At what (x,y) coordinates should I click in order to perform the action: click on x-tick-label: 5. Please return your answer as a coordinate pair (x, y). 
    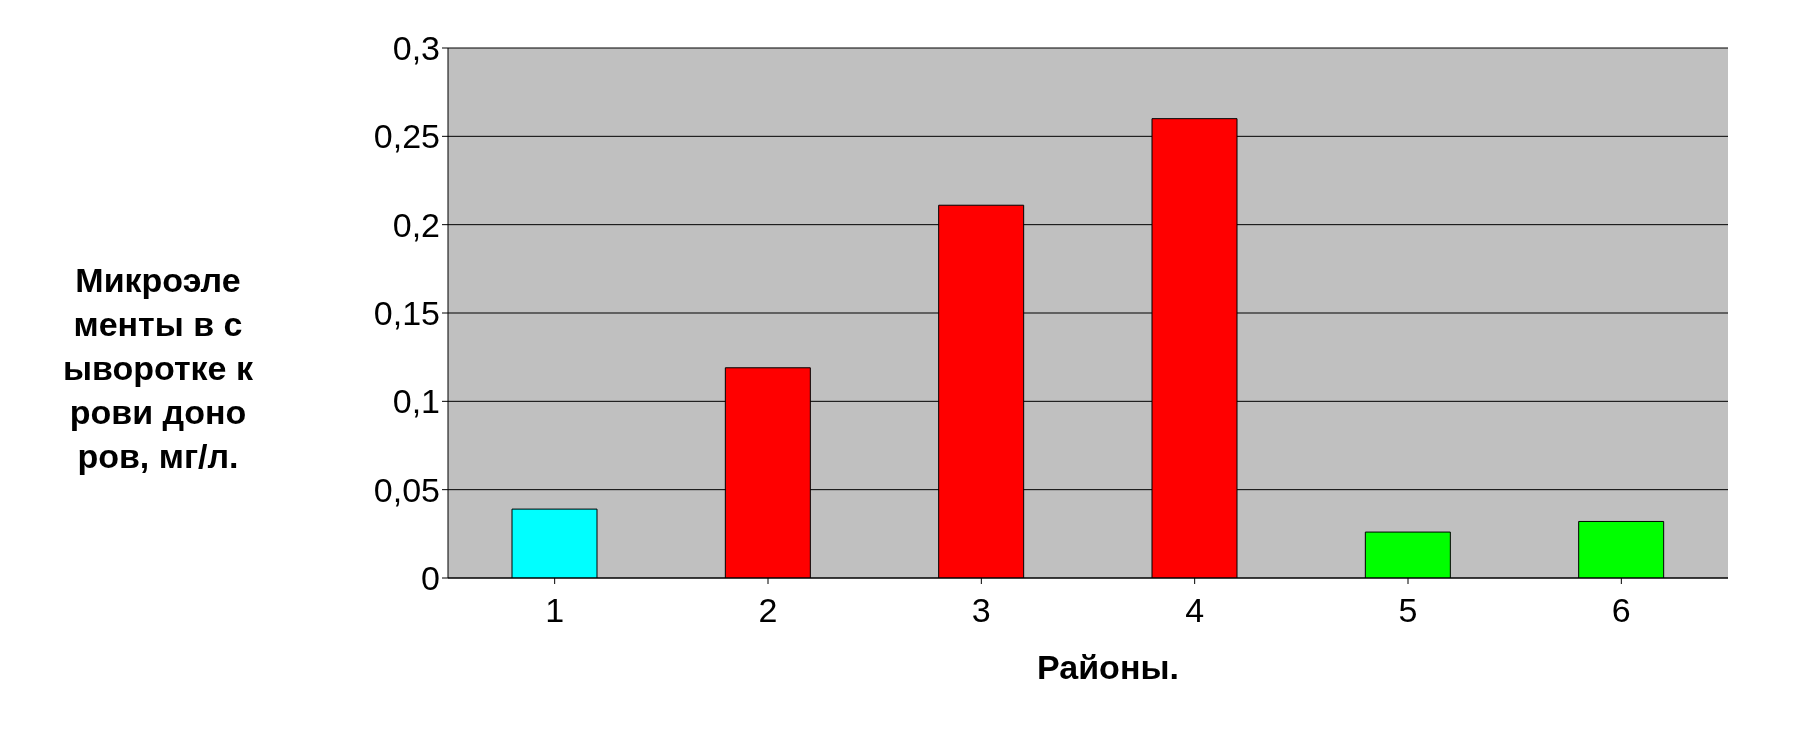
    Looking at the image, I should click on (1408, 610).